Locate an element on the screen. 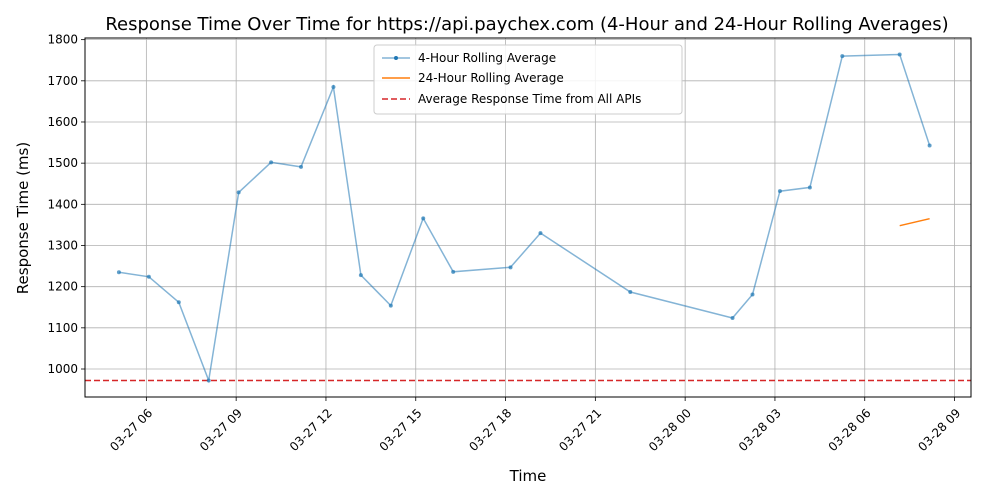  legend-label-24h: 24-Hour Rolling Average is located at coordinates (491, 78).